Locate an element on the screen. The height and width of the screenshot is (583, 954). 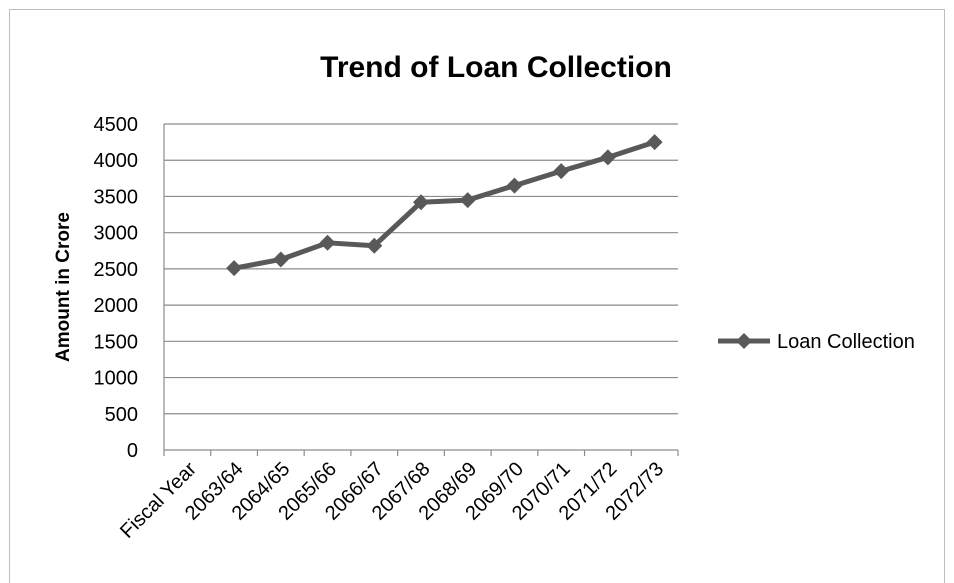
y-tick-label: 3500 is located at coordinates (116, 197).